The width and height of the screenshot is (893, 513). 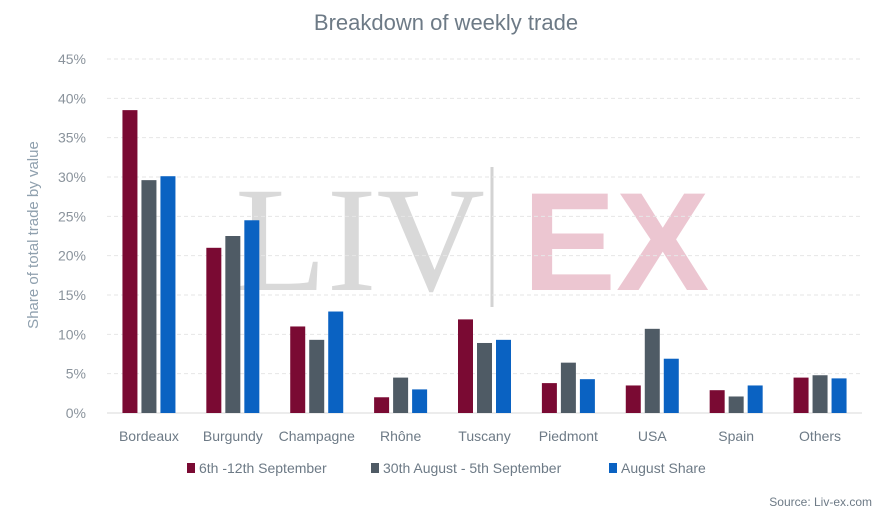 What do you see at coordinates (76, 413) in the screenshot?
I see `y-tick-label: 0%` at bounding box center [76, 413].